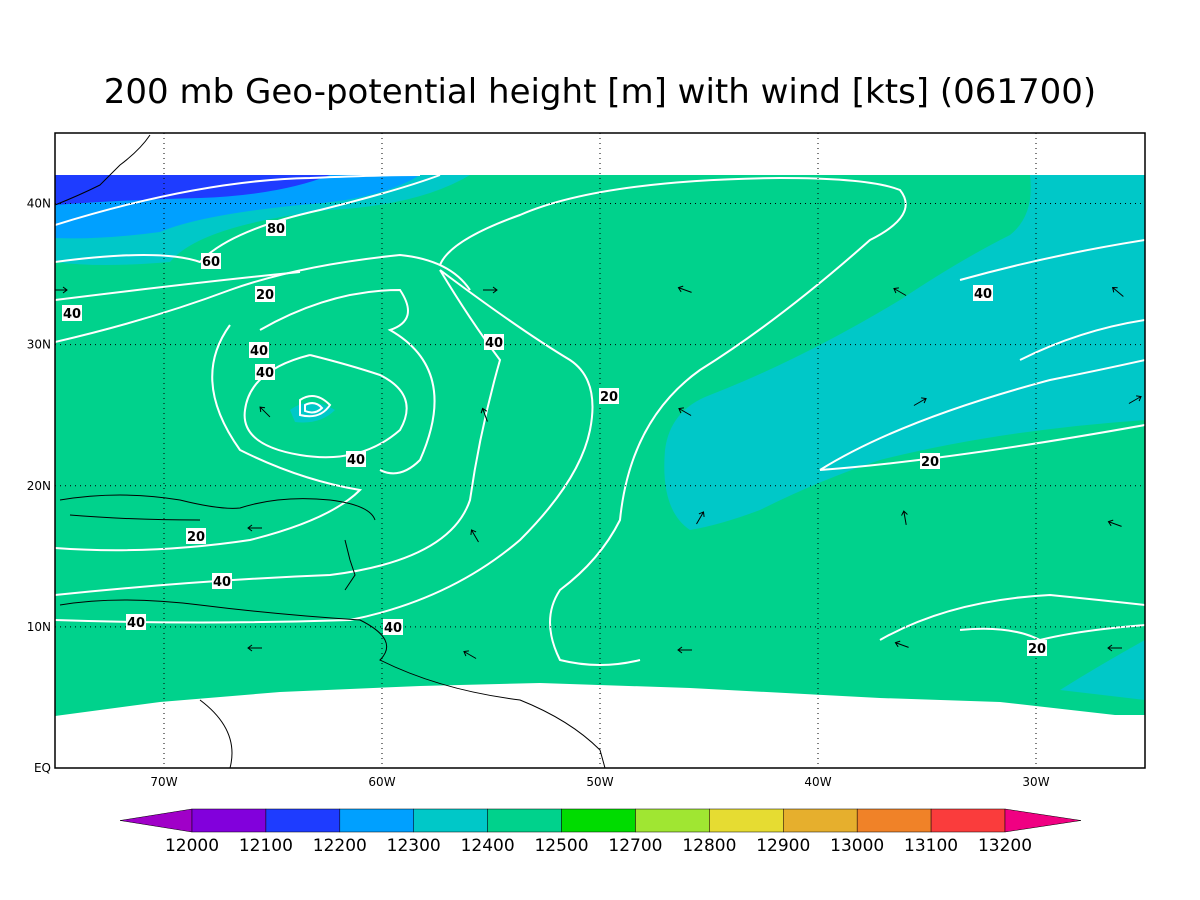  Describe the element at coordinates (709, 846) in the screenshot. I see `colorbar-label: 12800` at that location.